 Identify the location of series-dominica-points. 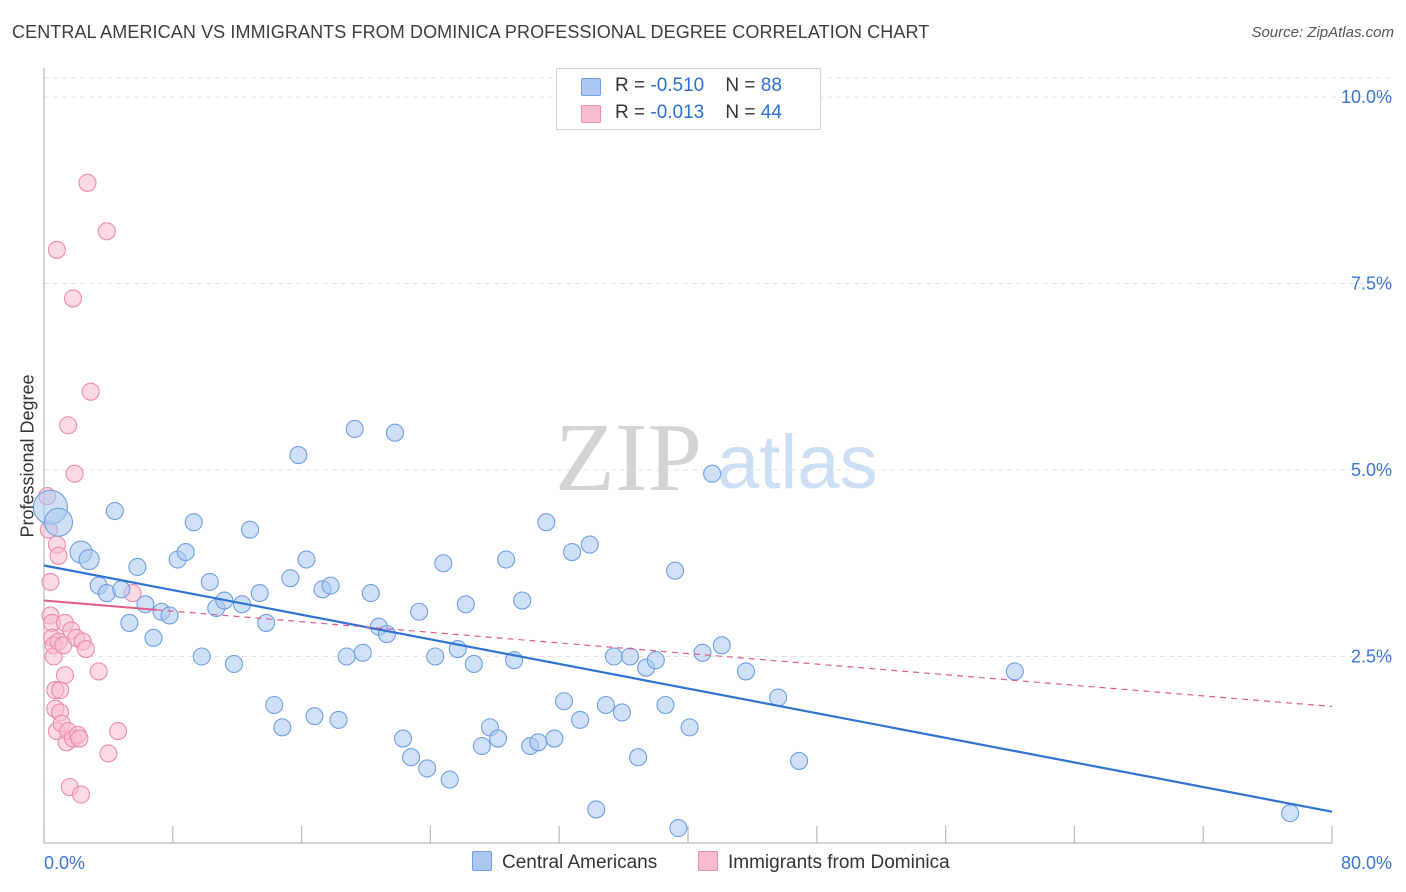
(90, 488).